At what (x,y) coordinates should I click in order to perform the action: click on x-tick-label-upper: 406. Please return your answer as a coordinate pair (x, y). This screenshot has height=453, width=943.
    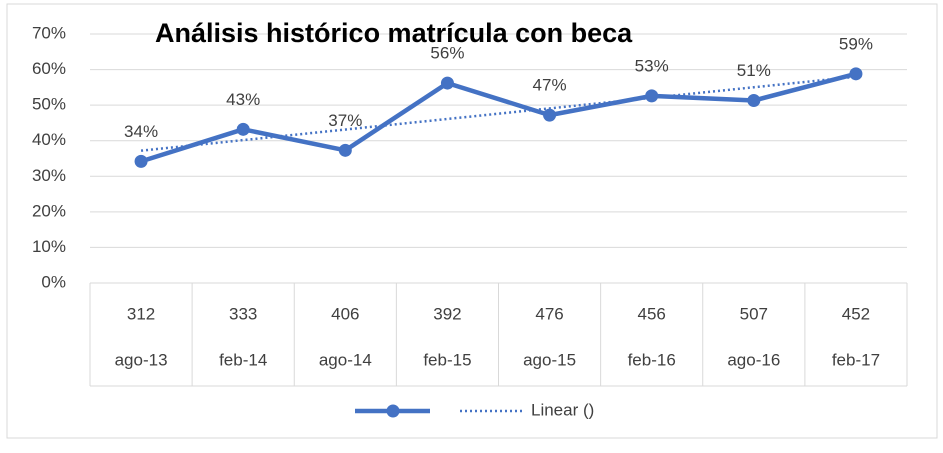
    Looking at the image, I should click on (345, 313).